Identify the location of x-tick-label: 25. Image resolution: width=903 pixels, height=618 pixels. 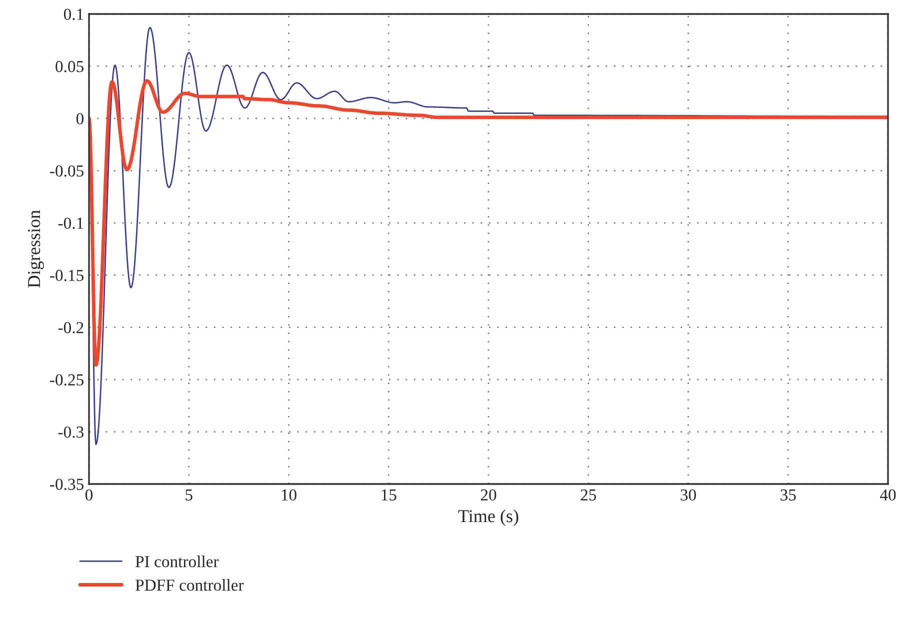
(588, 495).